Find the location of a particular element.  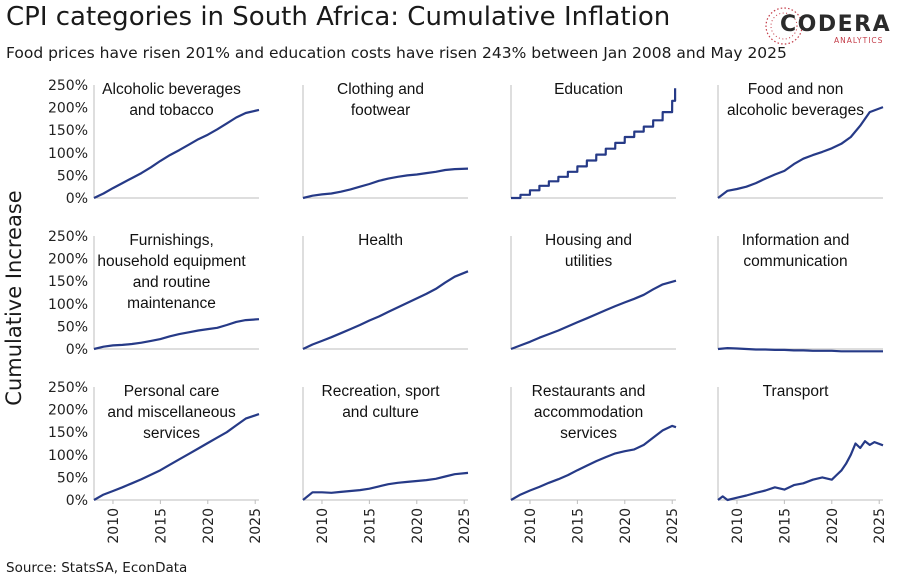

panel-title: and tobacco is located at coordinates (171, 110).